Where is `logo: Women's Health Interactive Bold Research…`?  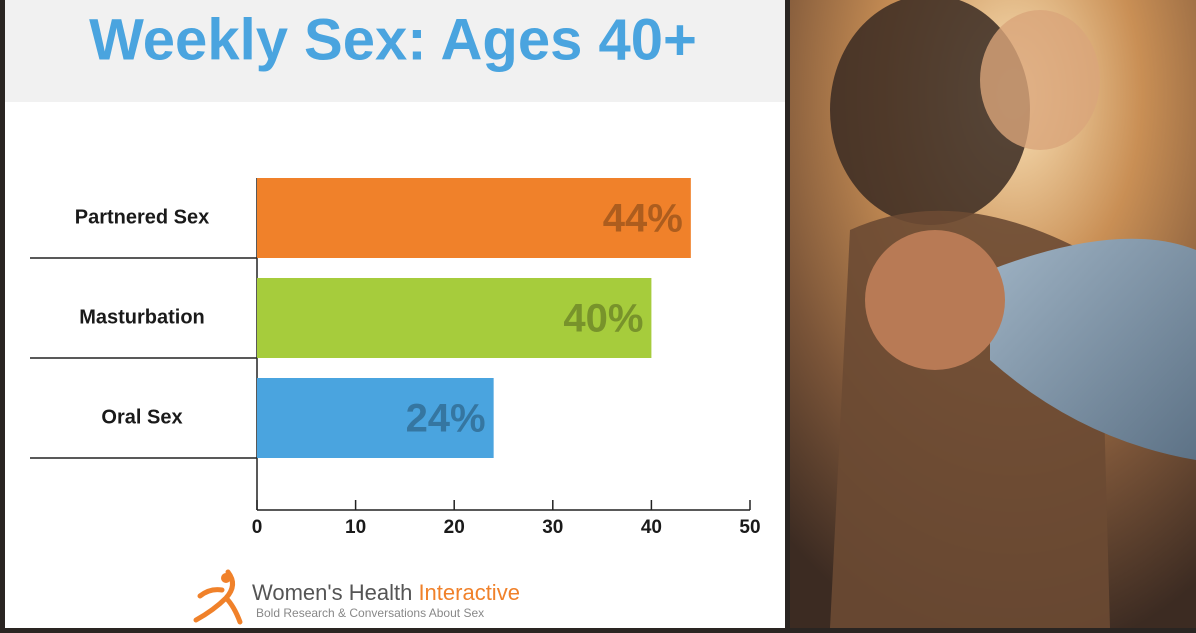
logo: Women's Health Interactive Bold Research… is located at coordinates (356, 597).